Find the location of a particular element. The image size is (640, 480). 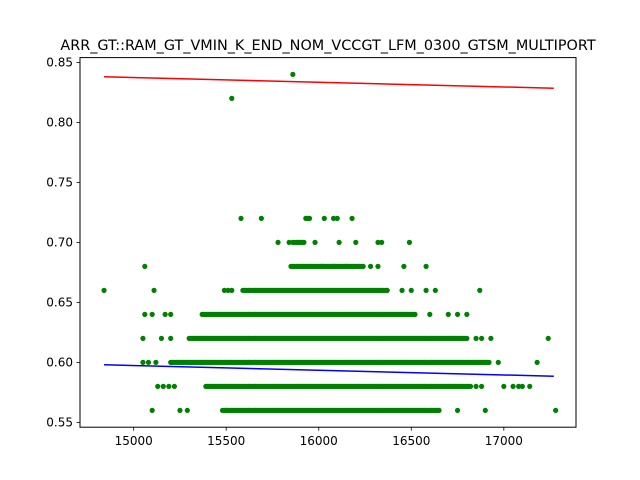

x-tick-label: 16000 is located at coordinates (319, 441).